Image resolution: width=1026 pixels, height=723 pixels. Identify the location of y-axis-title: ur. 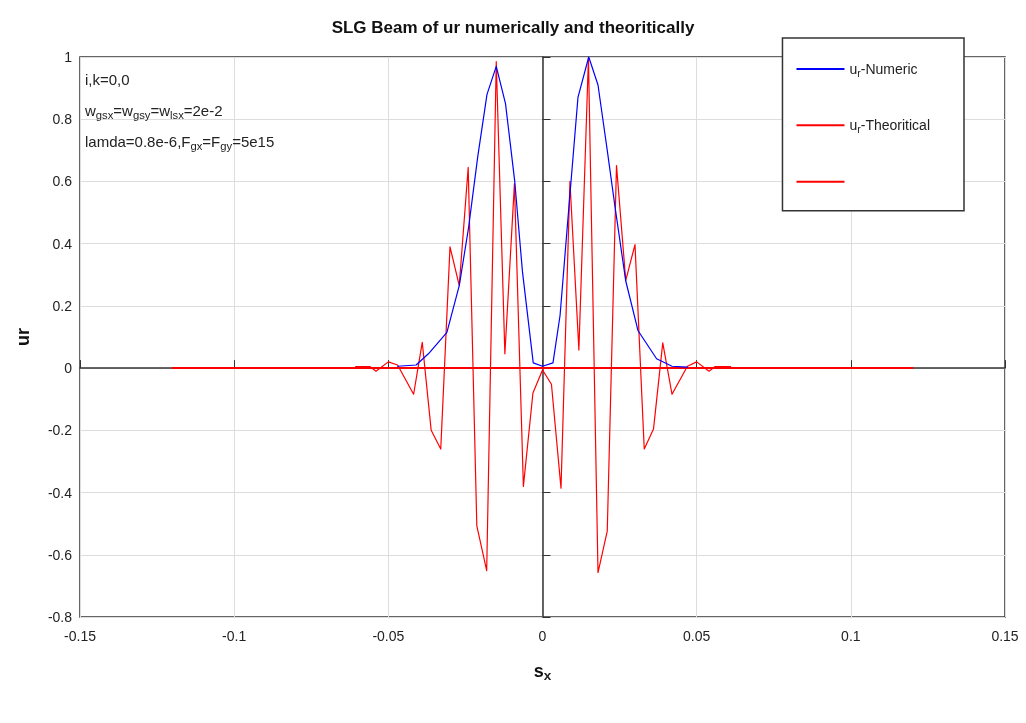
(23, 337).